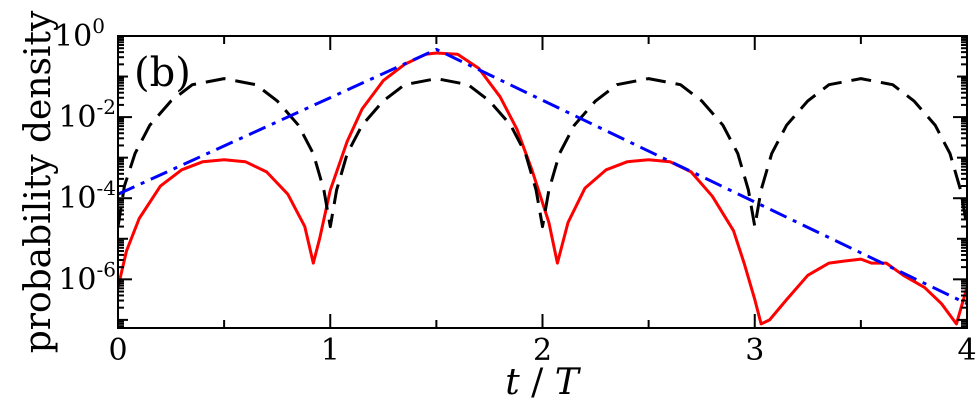 Image resolution: width=978 pixels, height=406 pixels. I want to click on x-tick-label: 3, so click(754, 350).